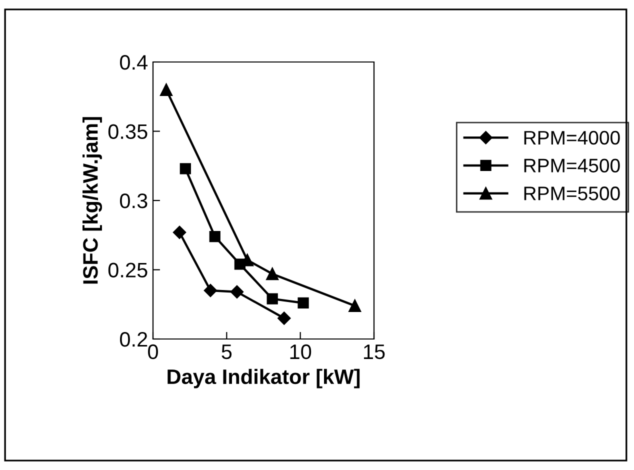  What do you see at coordinates (572, 193) in the screenshot?
I see `legend-label: RPM=5500` at bounding box center [572, 193].